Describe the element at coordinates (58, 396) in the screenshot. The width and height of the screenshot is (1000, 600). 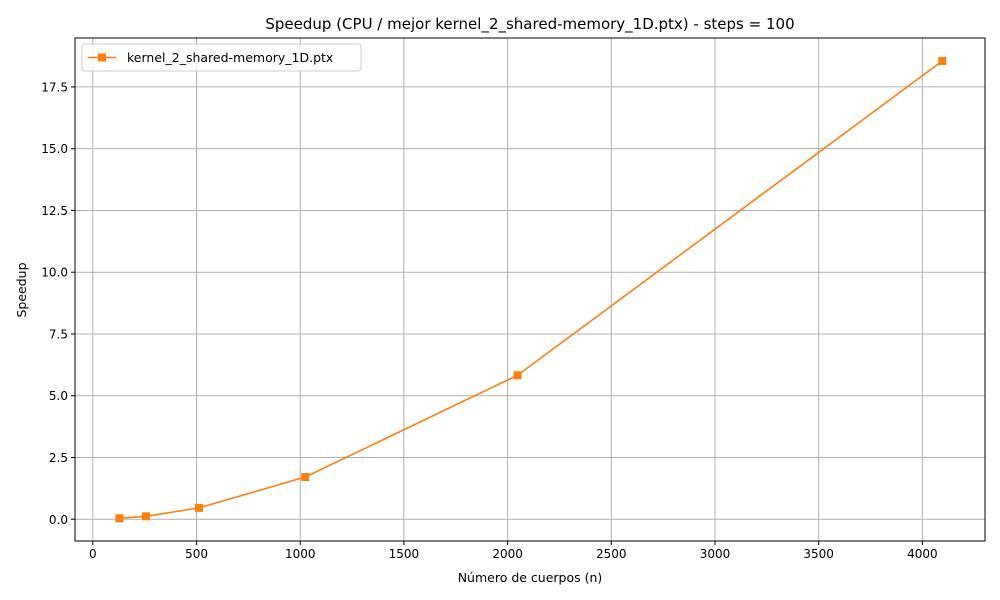
I see `y-tick-label: 5.0` at that location.